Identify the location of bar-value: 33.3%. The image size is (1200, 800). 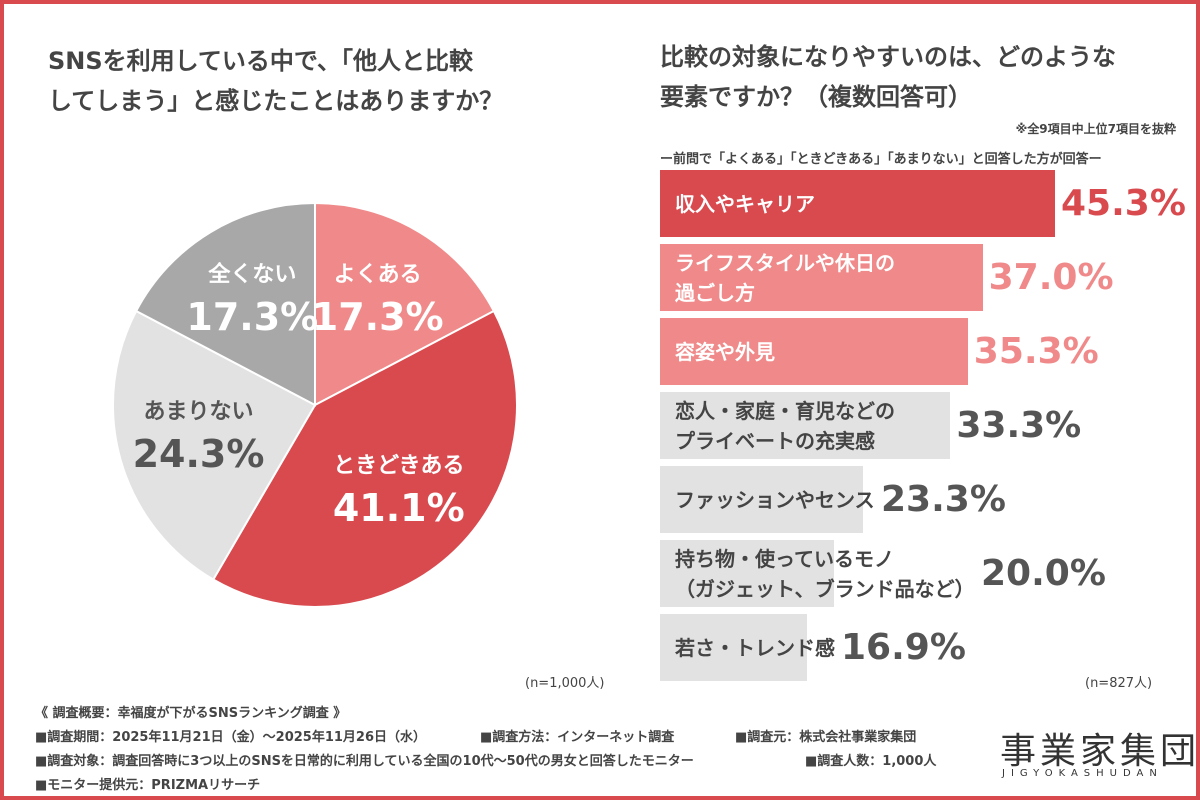
(1019, 425).